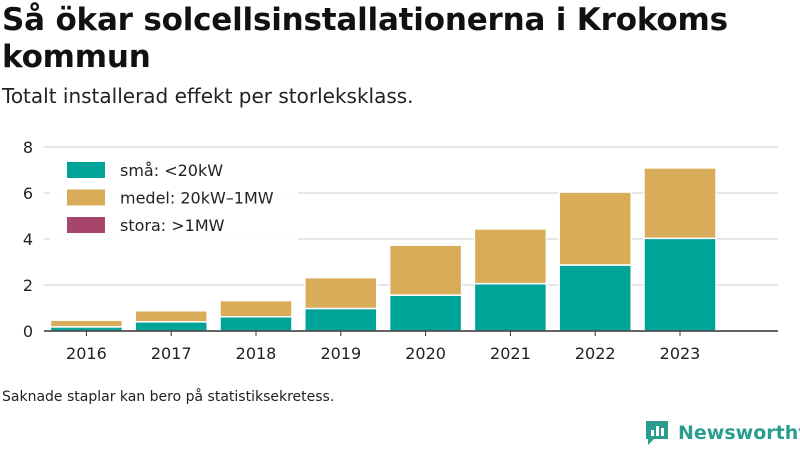 The height and width of the screenshot is (450, 800). What do you see at coordinates (595, 353) in the screenshot?
I see `x-tick-label: 2022` at bounding box center [595, 353].